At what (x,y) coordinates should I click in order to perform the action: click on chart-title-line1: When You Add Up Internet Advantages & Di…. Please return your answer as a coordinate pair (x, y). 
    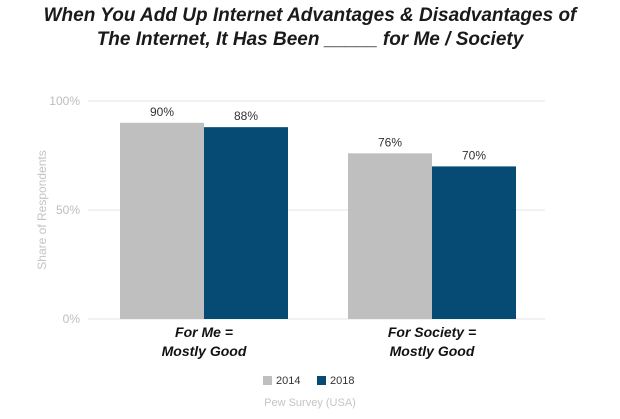
    Looking at the image, I should click on (310, 15).